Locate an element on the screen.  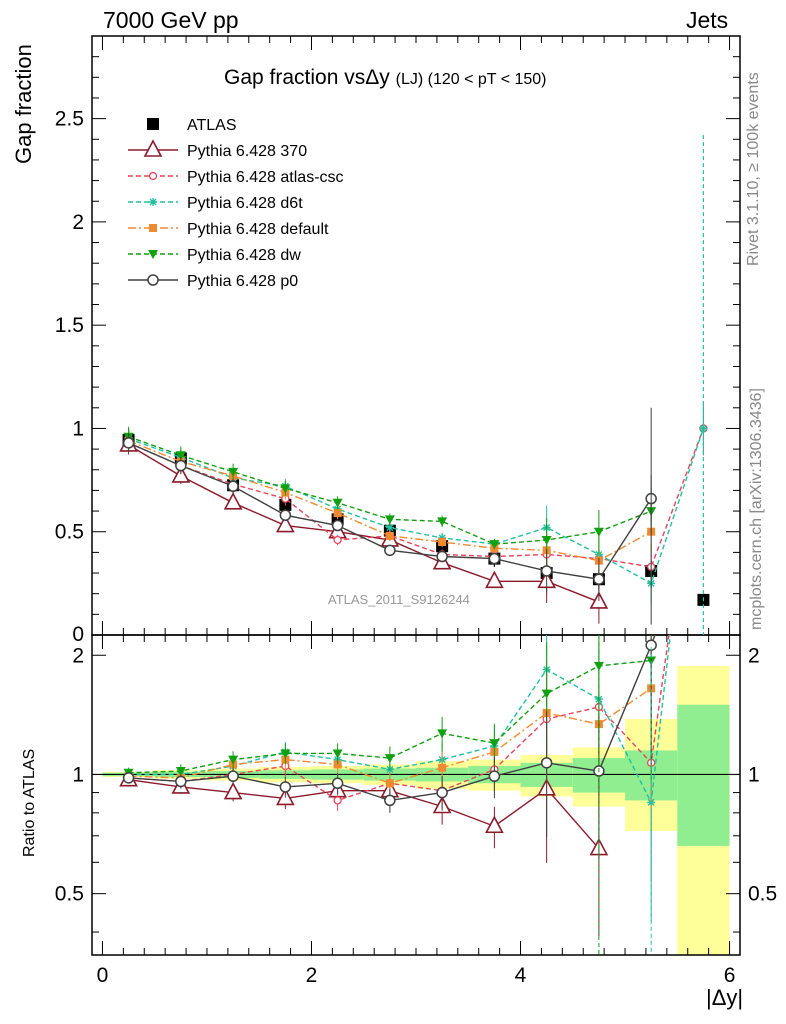
legend-label-default: Pythia 6.428 default is located at coordinates (258, 229).